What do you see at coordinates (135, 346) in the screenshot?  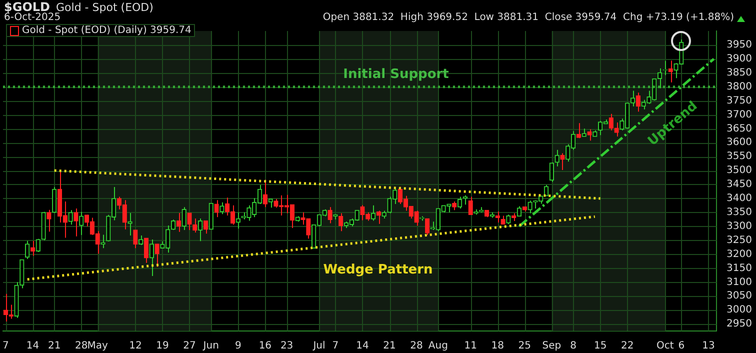 I see `x-tick-label: 12` at bounding box center [135, 346].